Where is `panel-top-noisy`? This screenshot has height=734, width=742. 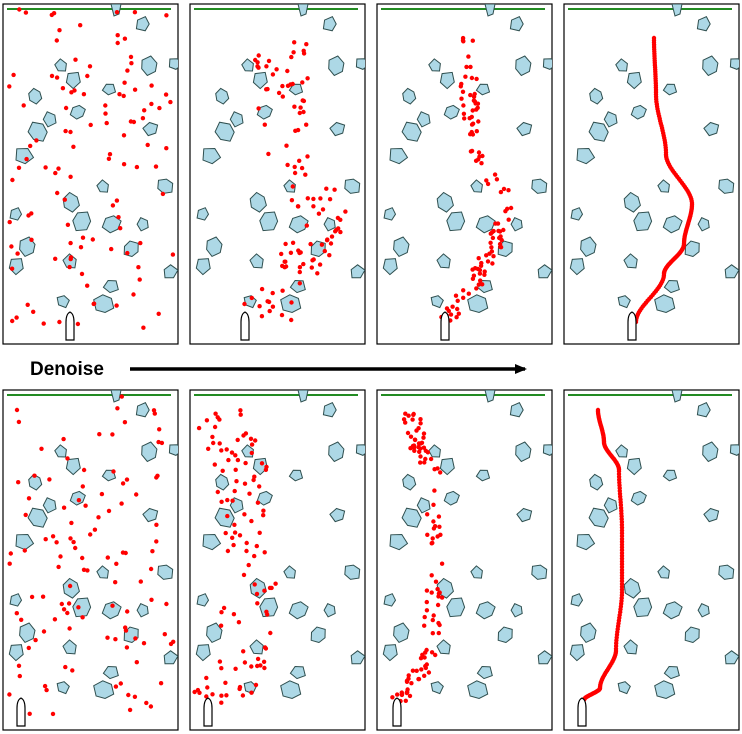 panel-top-noisy is located at coordinates (90, 174).